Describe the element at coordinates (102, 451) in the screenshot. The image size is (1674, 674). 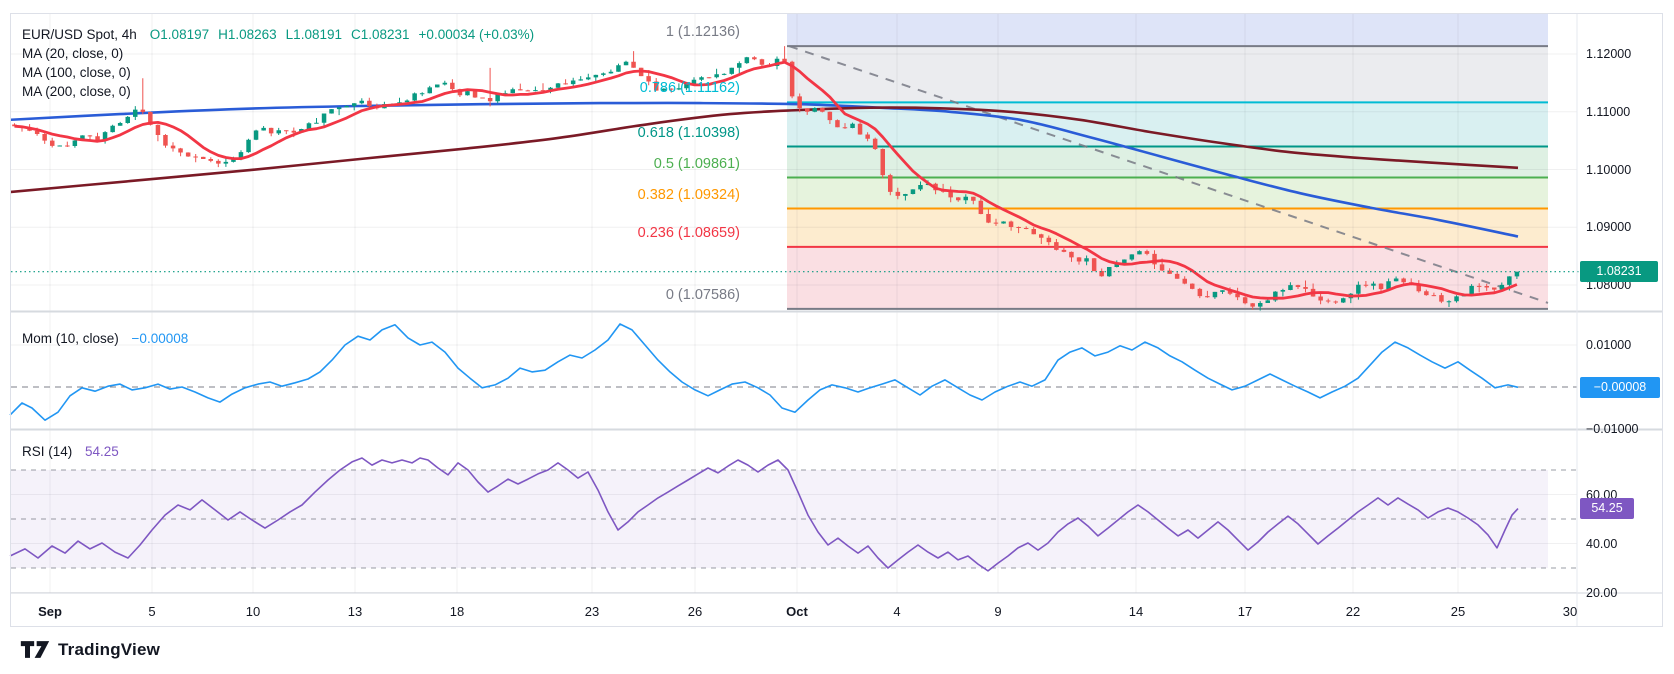
I see `rsi-legend-value: 54.25` at that location.